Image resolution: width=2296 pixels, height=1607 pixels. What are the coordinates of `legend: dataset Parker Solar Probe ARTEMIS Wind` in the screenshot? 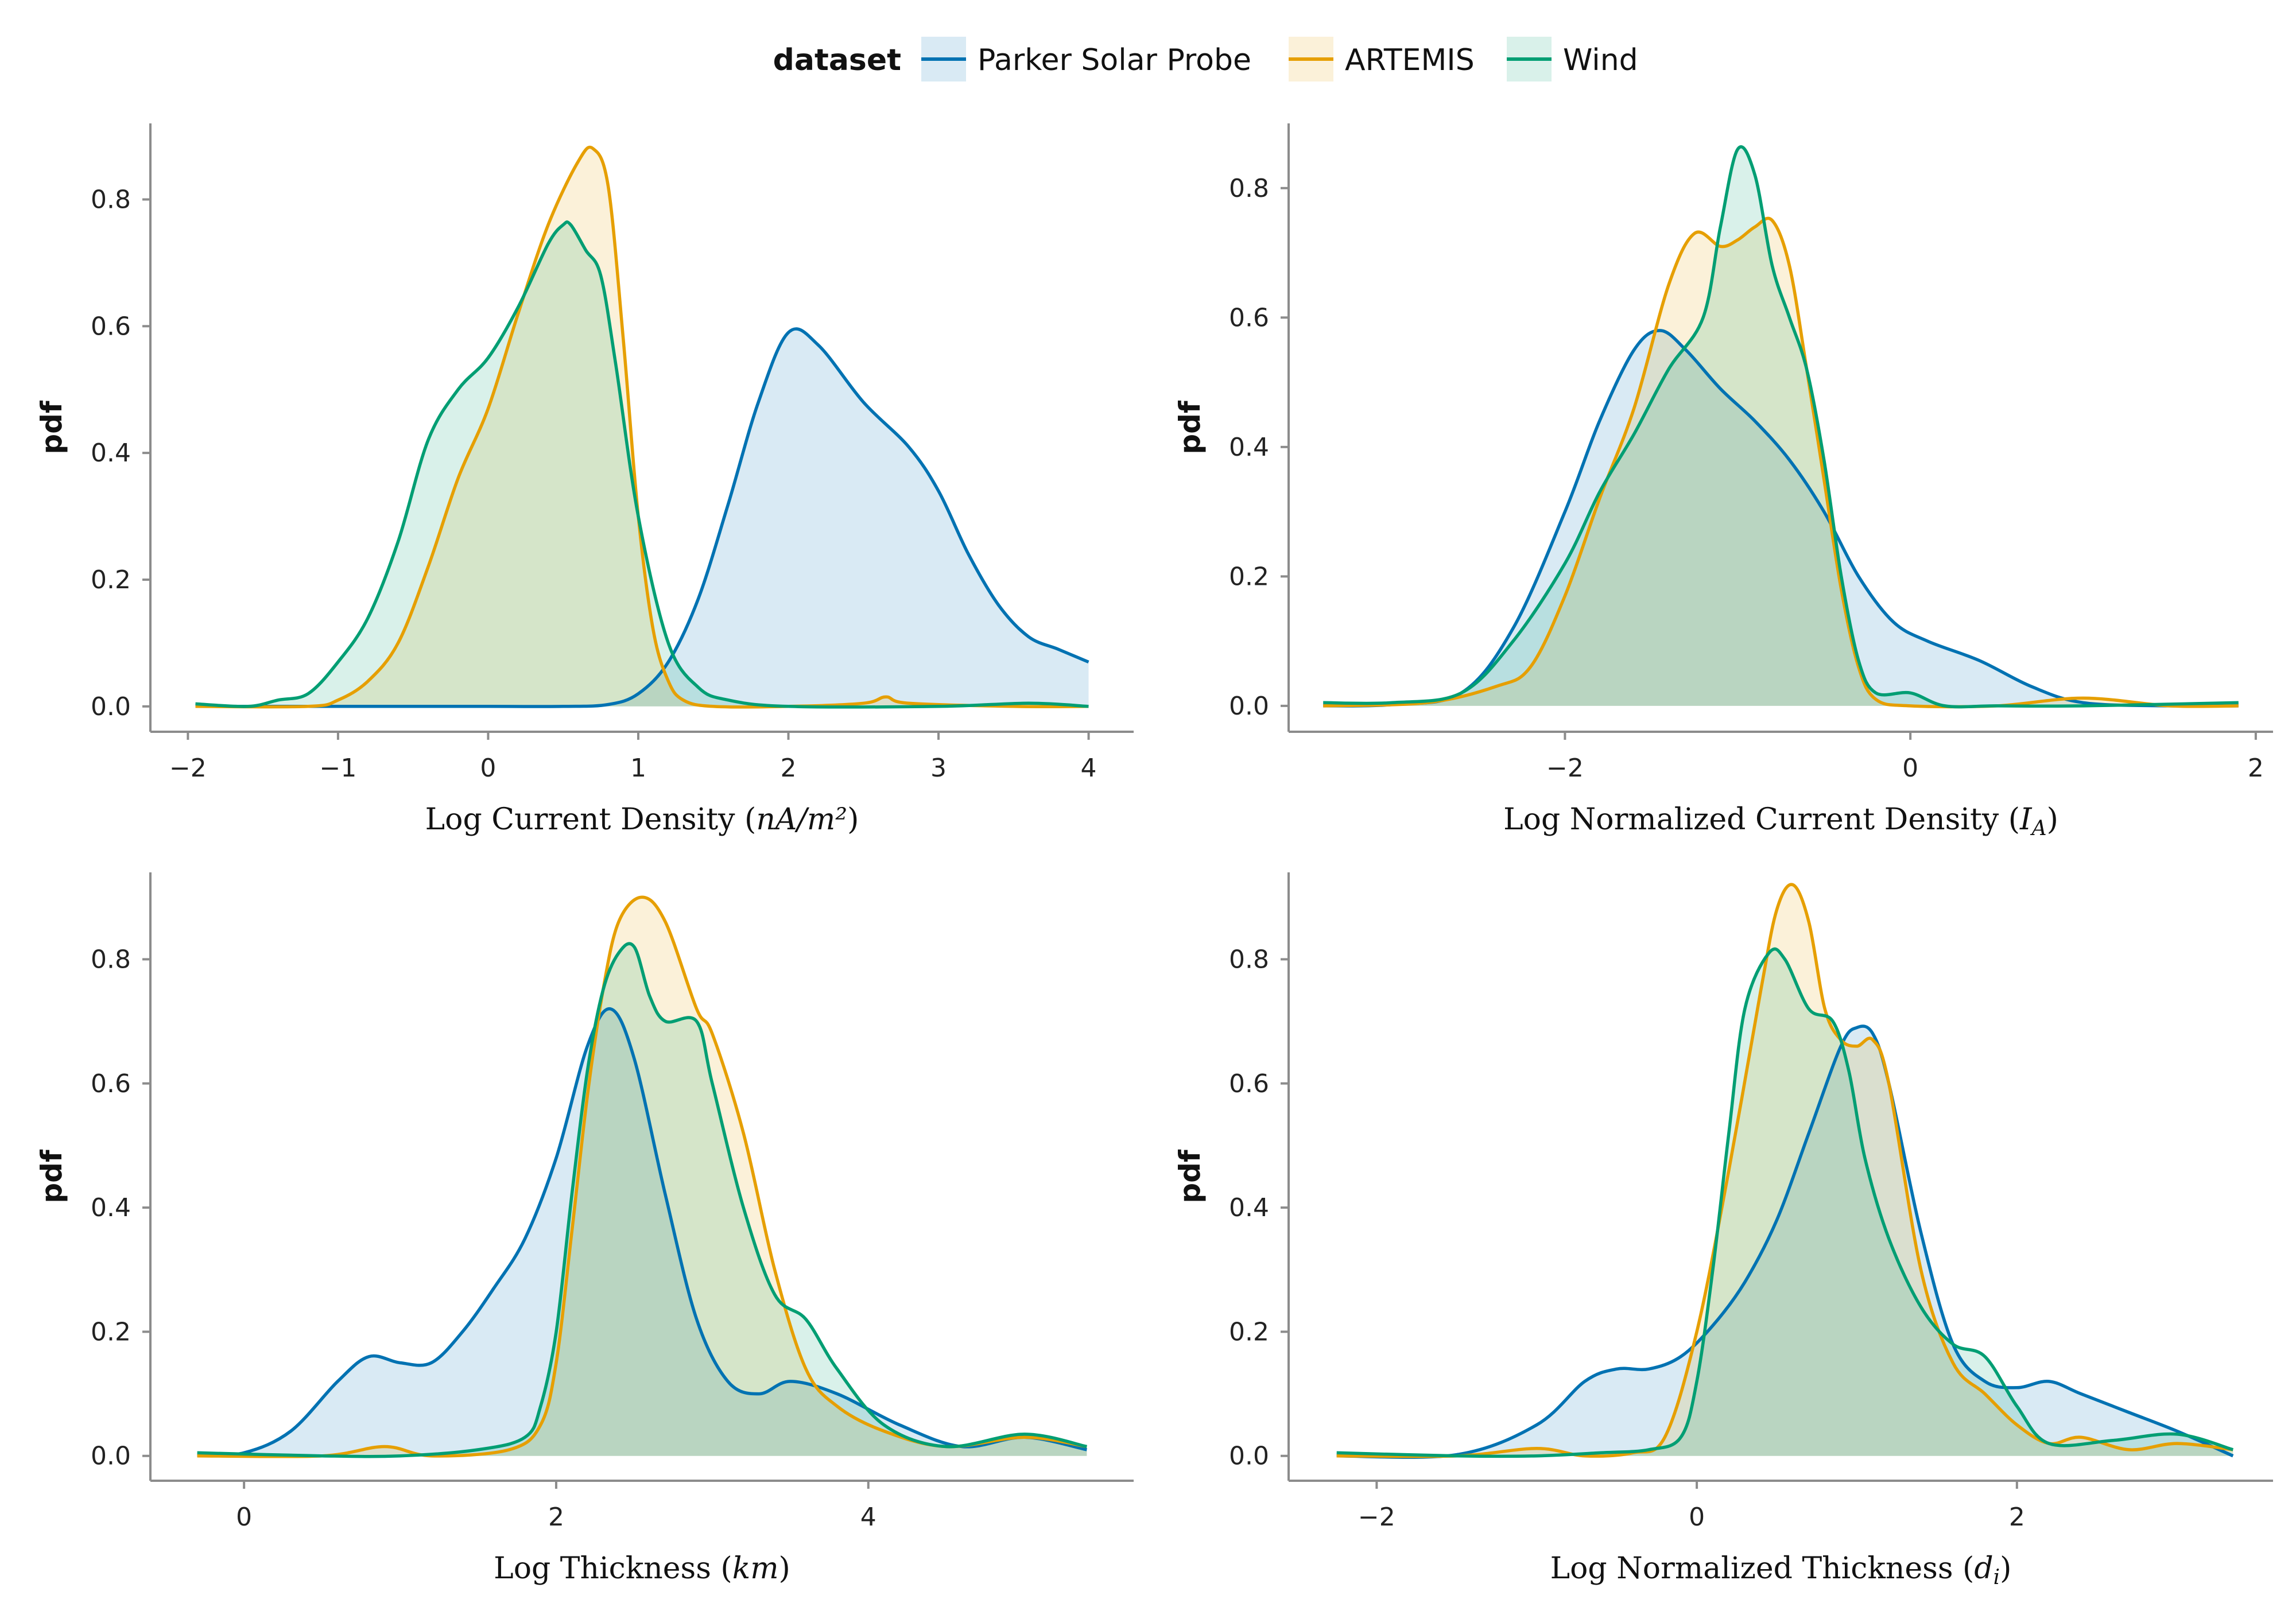 It's located at (1205, 59).